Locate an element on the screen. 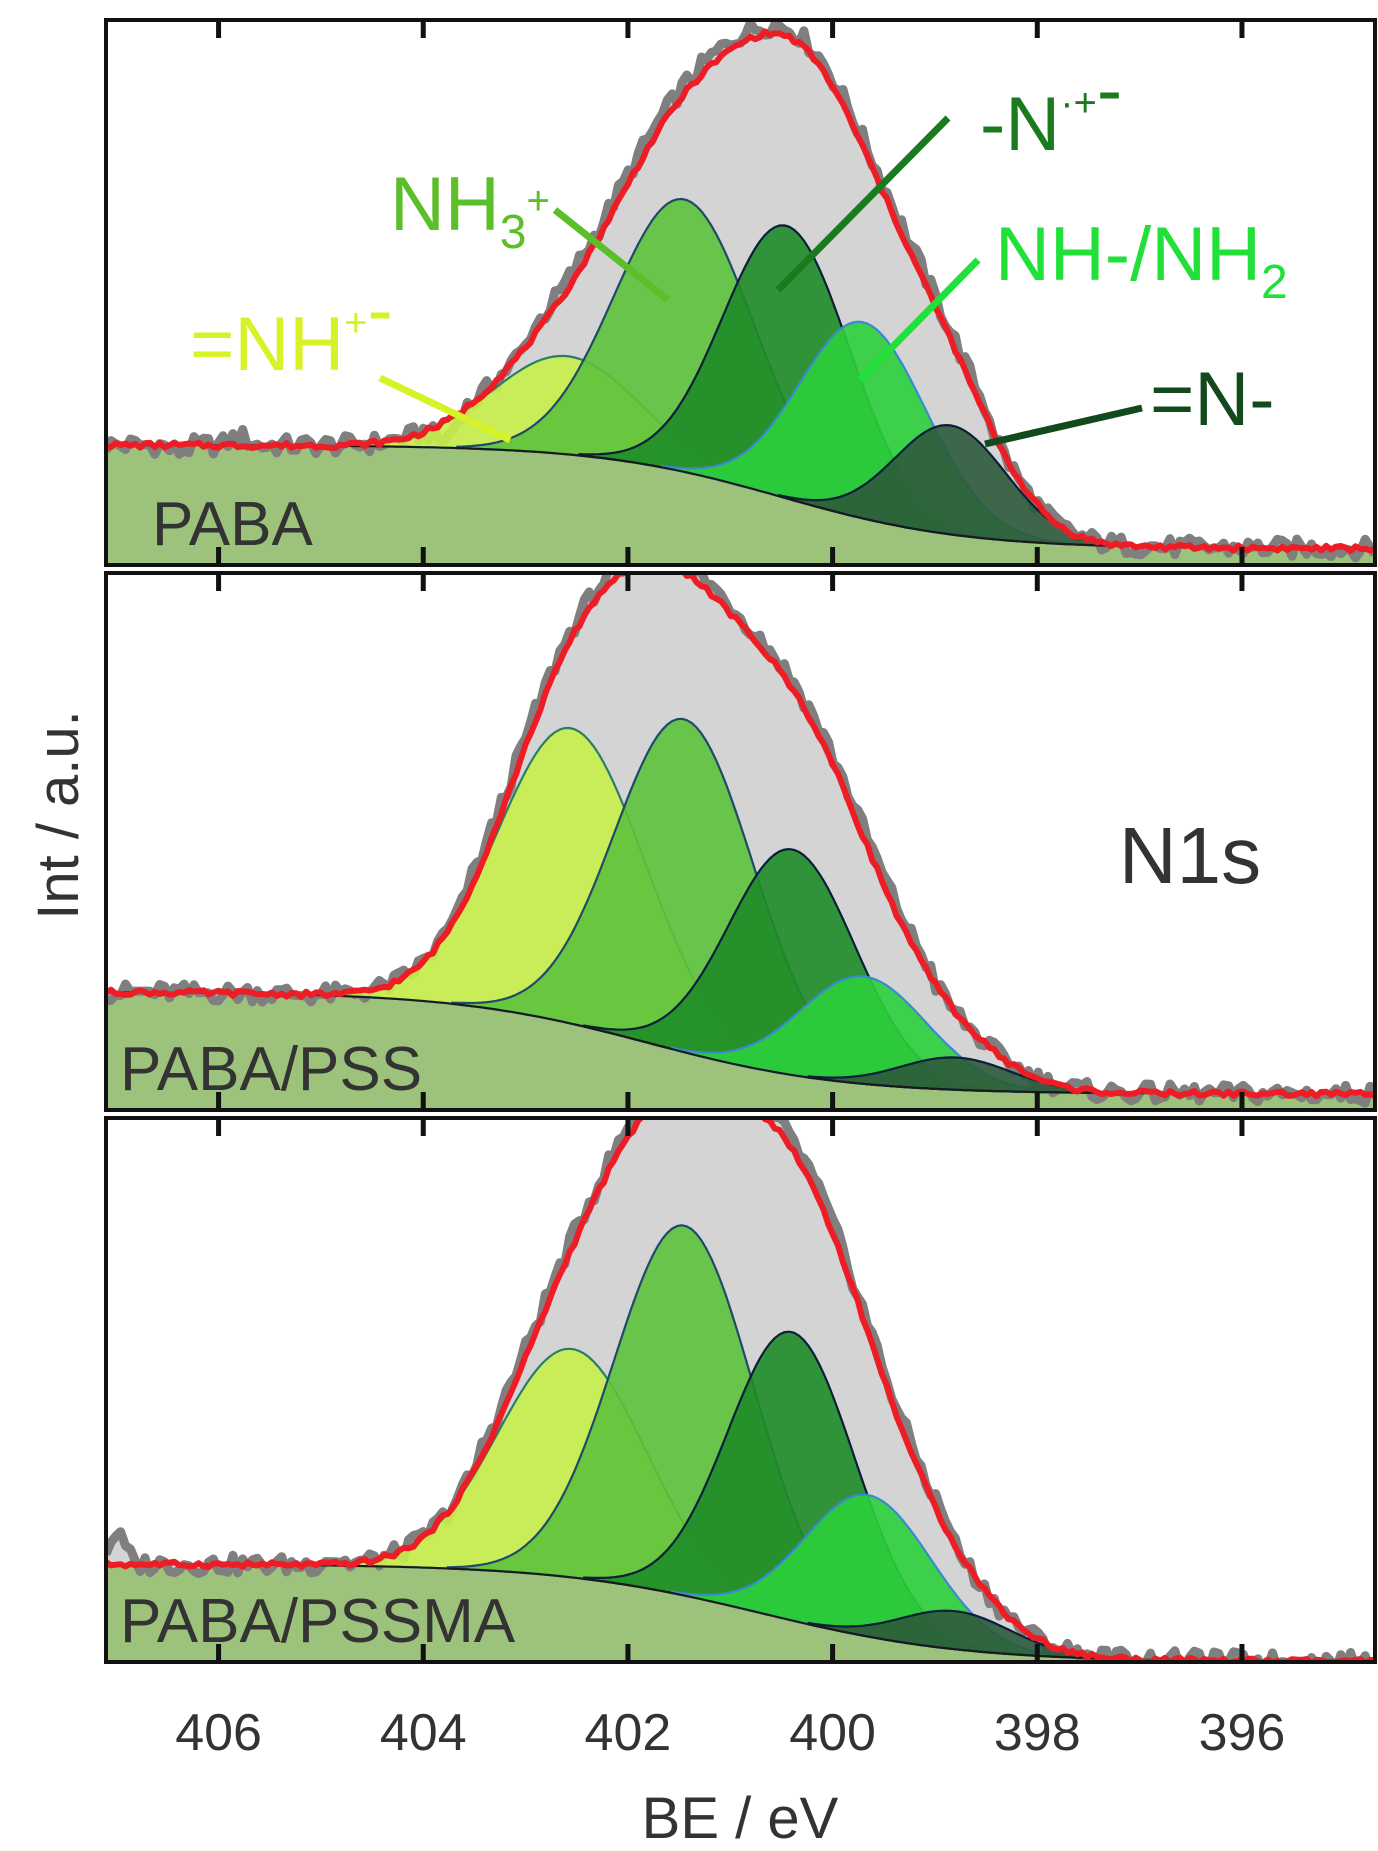  annotation-NH_plus: =NH+- is located at coordinates (351, 356).